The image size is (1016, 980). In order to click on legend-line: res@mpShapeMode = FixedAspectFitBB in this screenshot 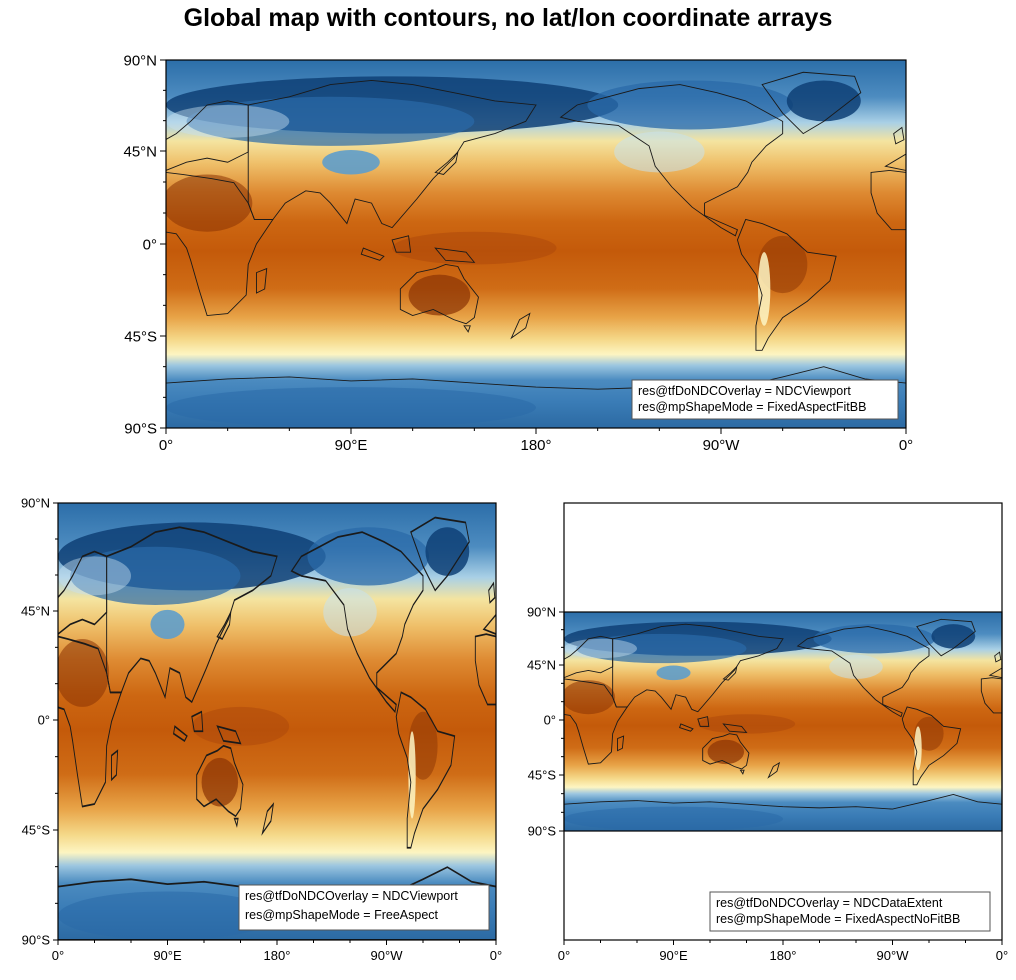, I will do `click(752, 407)`.